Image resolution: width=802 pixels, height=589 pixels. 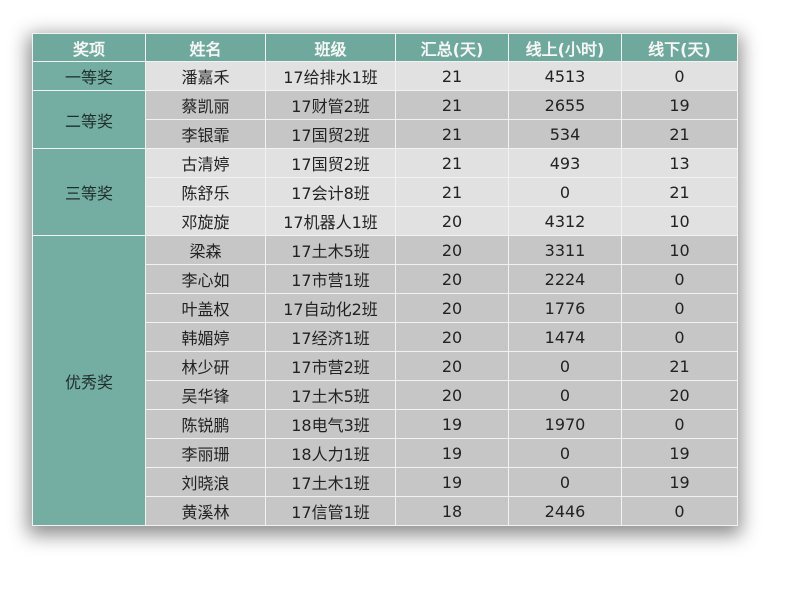 What do you see at coordinates (330, 511) in the screenshot?
I see `cell-class: 17信管1班` at bounding box center [330, 511].